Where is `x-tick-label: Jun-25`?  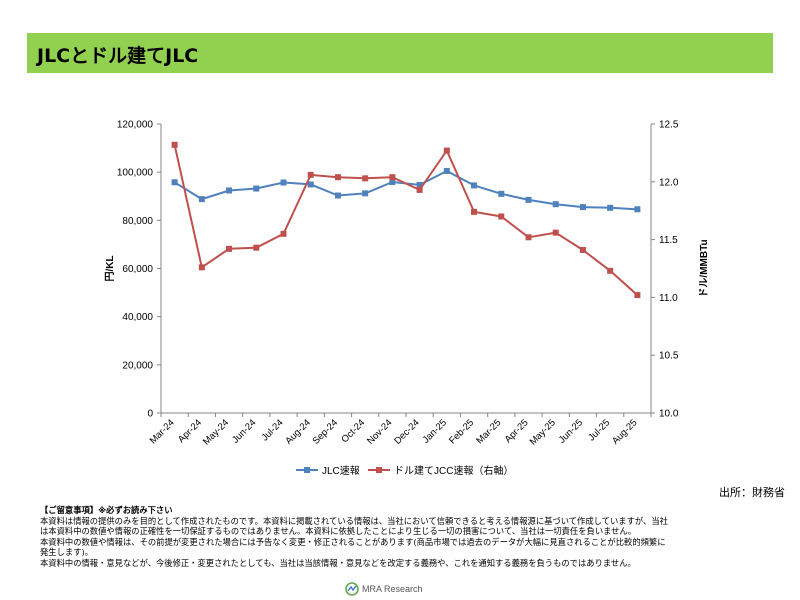 x-tick-label: Jun-25 is located at coordinates (571, 431).